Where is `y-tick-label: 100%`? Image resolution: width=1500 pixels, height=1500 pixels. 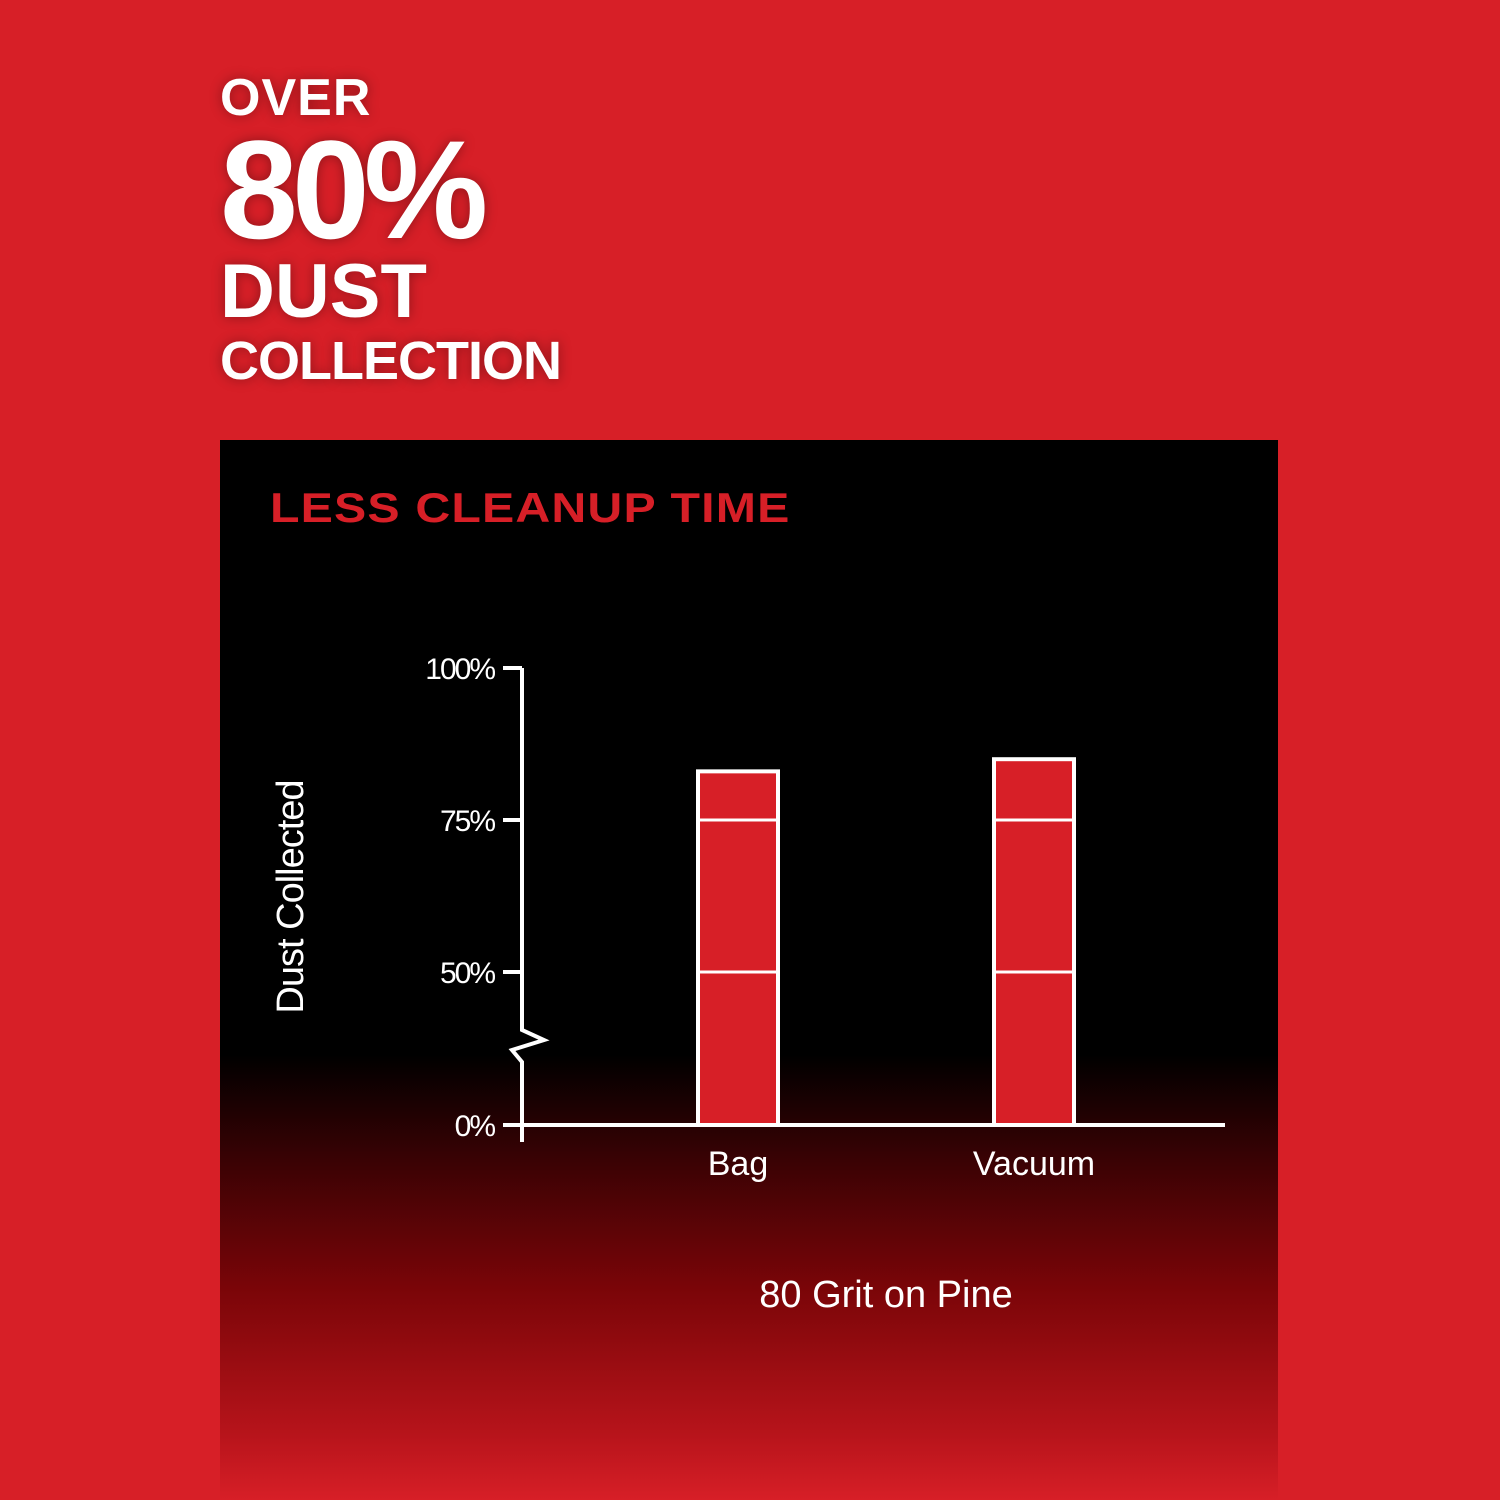
y-tick-label: 100% is located at coordinates (460, 669).